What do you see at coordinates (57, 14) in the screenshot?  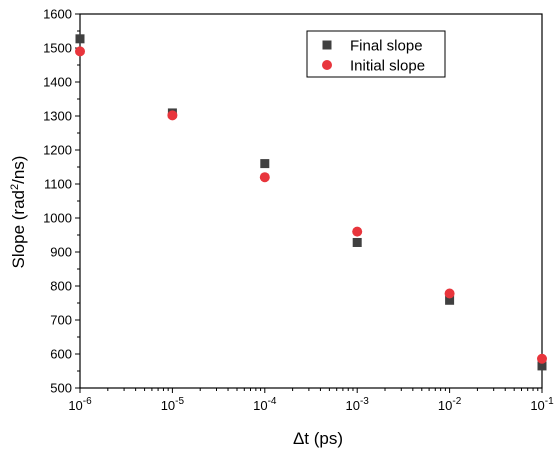 I see `y-tick-label: 1600` at bounding box center [57, 14].